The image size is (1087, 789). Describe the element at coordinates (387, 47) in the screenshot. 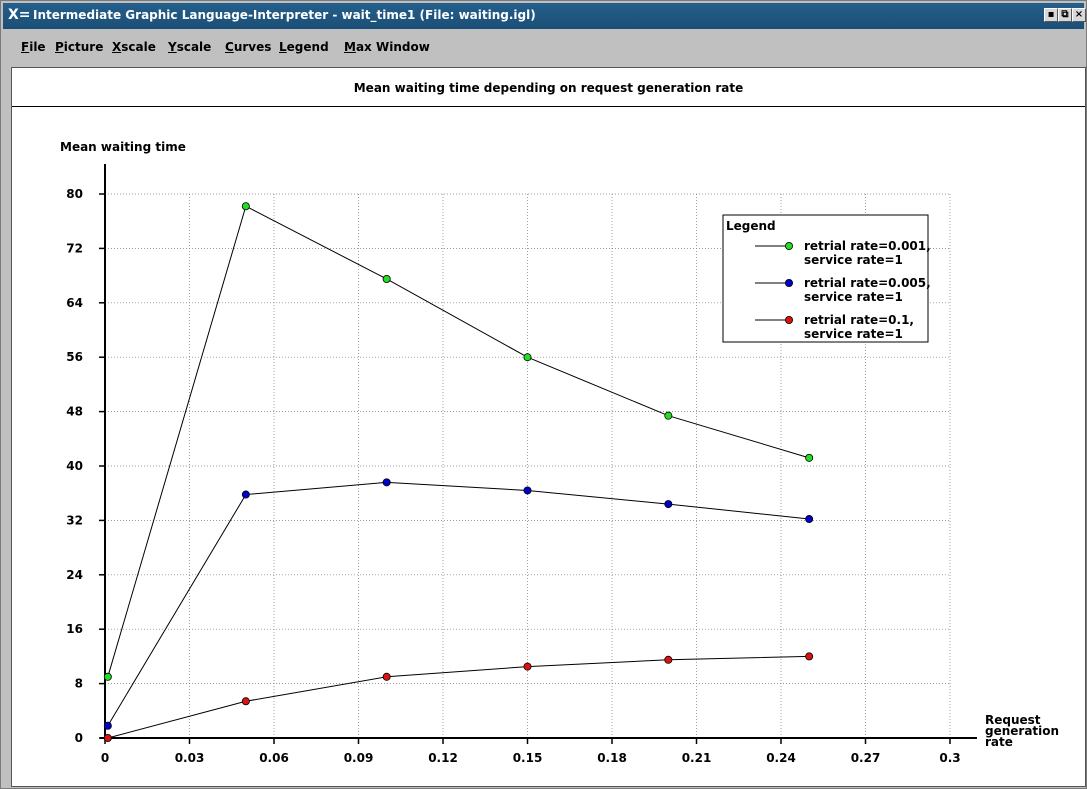

I see `menu-max-window: Max Window` at that location.